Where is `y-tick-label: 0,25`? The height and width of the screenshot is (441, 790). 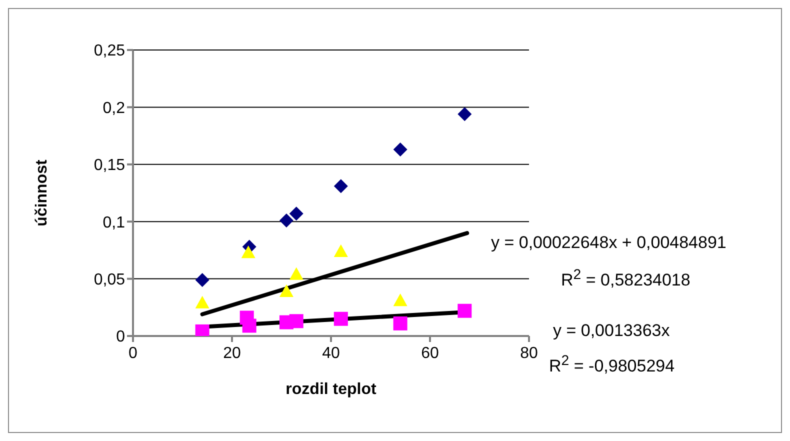
y-tick-label: 0,25 is located at coordinates (110, 51).